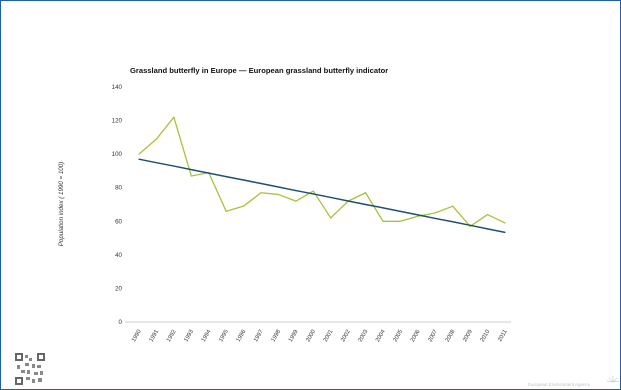 This screenshot has width=621, height=390. What do you see at coordinates (364, 336) in the screenshot?
I see `x-tick-label: 2003` at bounding box center [364, 336].